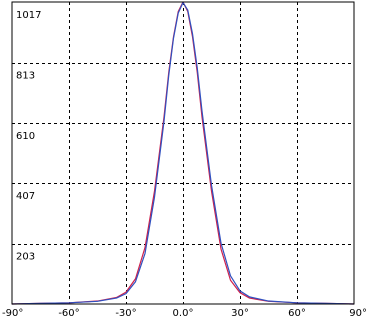 The width and height of the screenshot is (369, 326). I want to click on y-tick-label: 407, so click(25, 196).